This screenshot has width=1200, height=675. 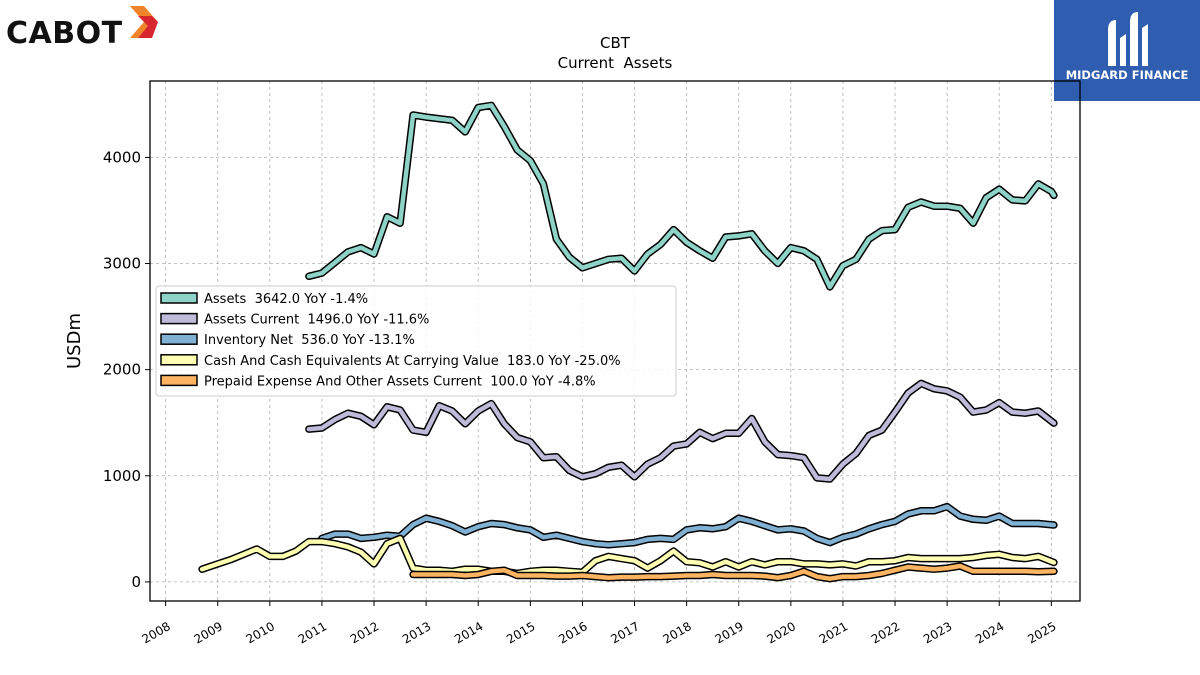 I want to click on legend-box, so click(x=416, y=341).